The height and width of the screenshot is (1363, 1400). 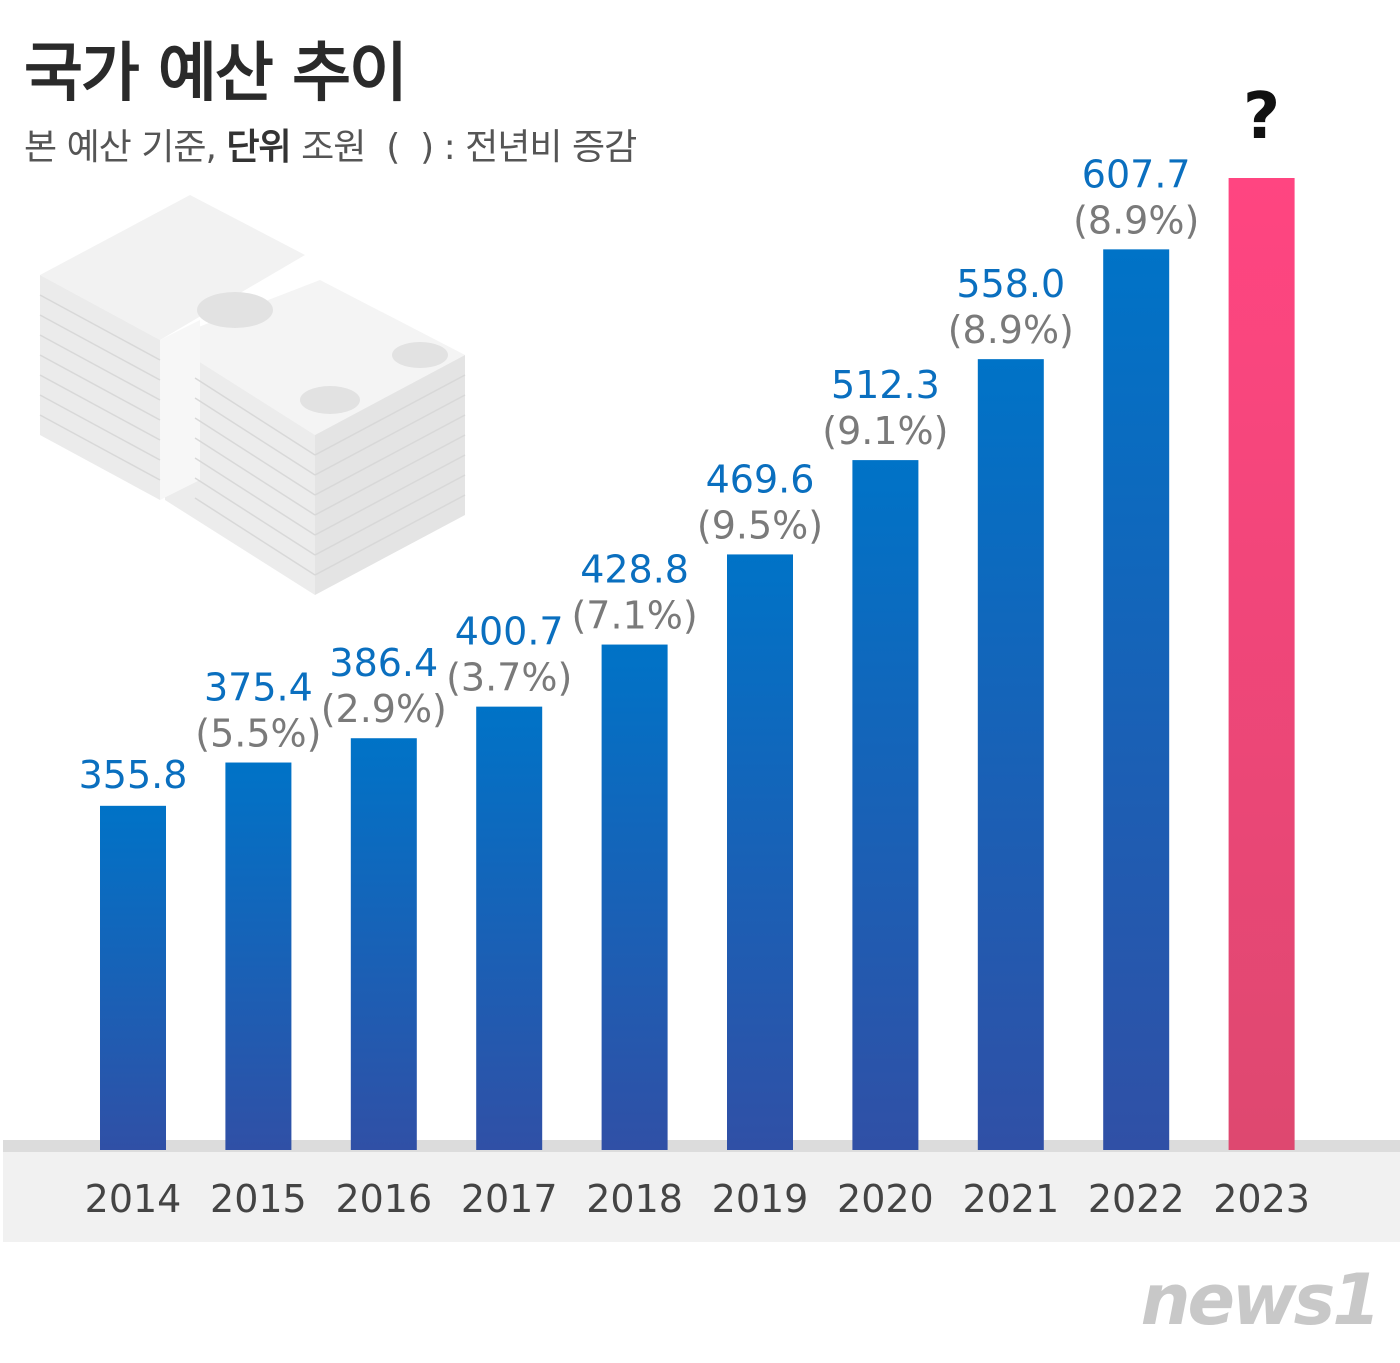 What do you see at coordinates (1010, 1199) in the screenshot?
I see `x-tick-label: 2021` at bounding box center [1010, 1199].